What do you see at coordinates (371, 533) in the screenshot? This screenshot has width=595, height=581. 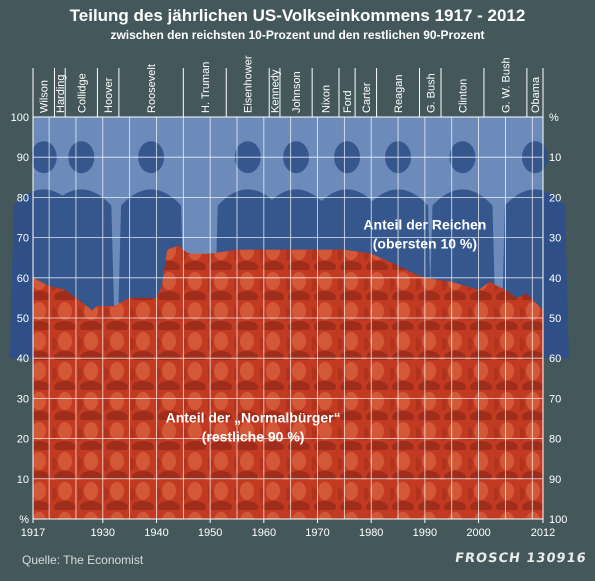 I see `x-tick-label: 1980` at bounding box center [371, 533].